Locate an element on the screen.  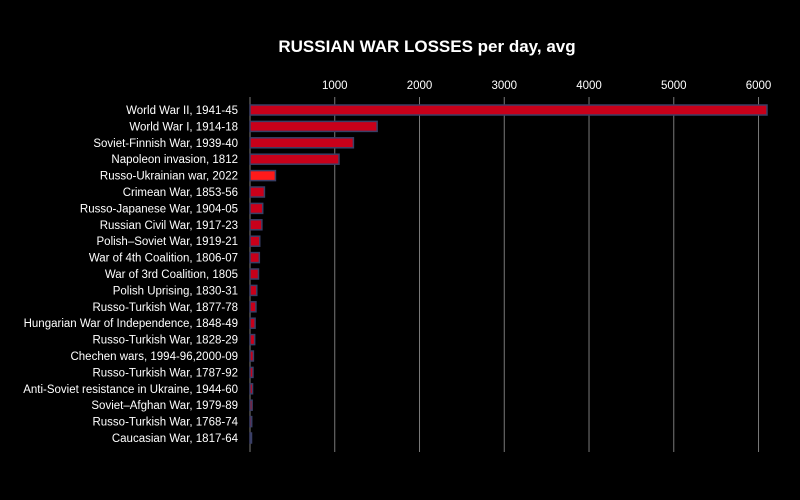
x-tick-label: 1000 is located at coordinates (335, 86).